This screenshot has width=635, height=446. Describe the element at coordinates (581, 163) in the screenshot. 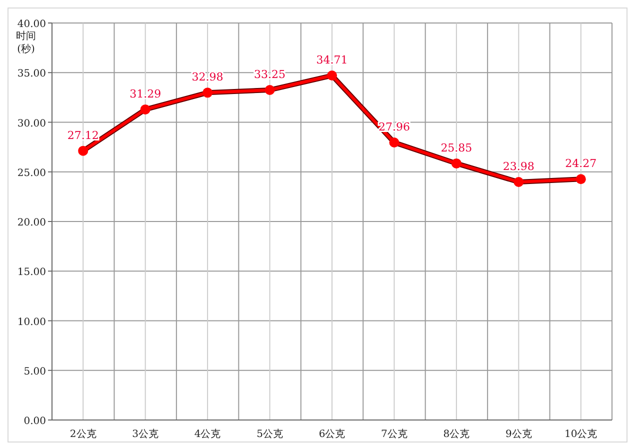

I see `data-label: 24.27` at that location.